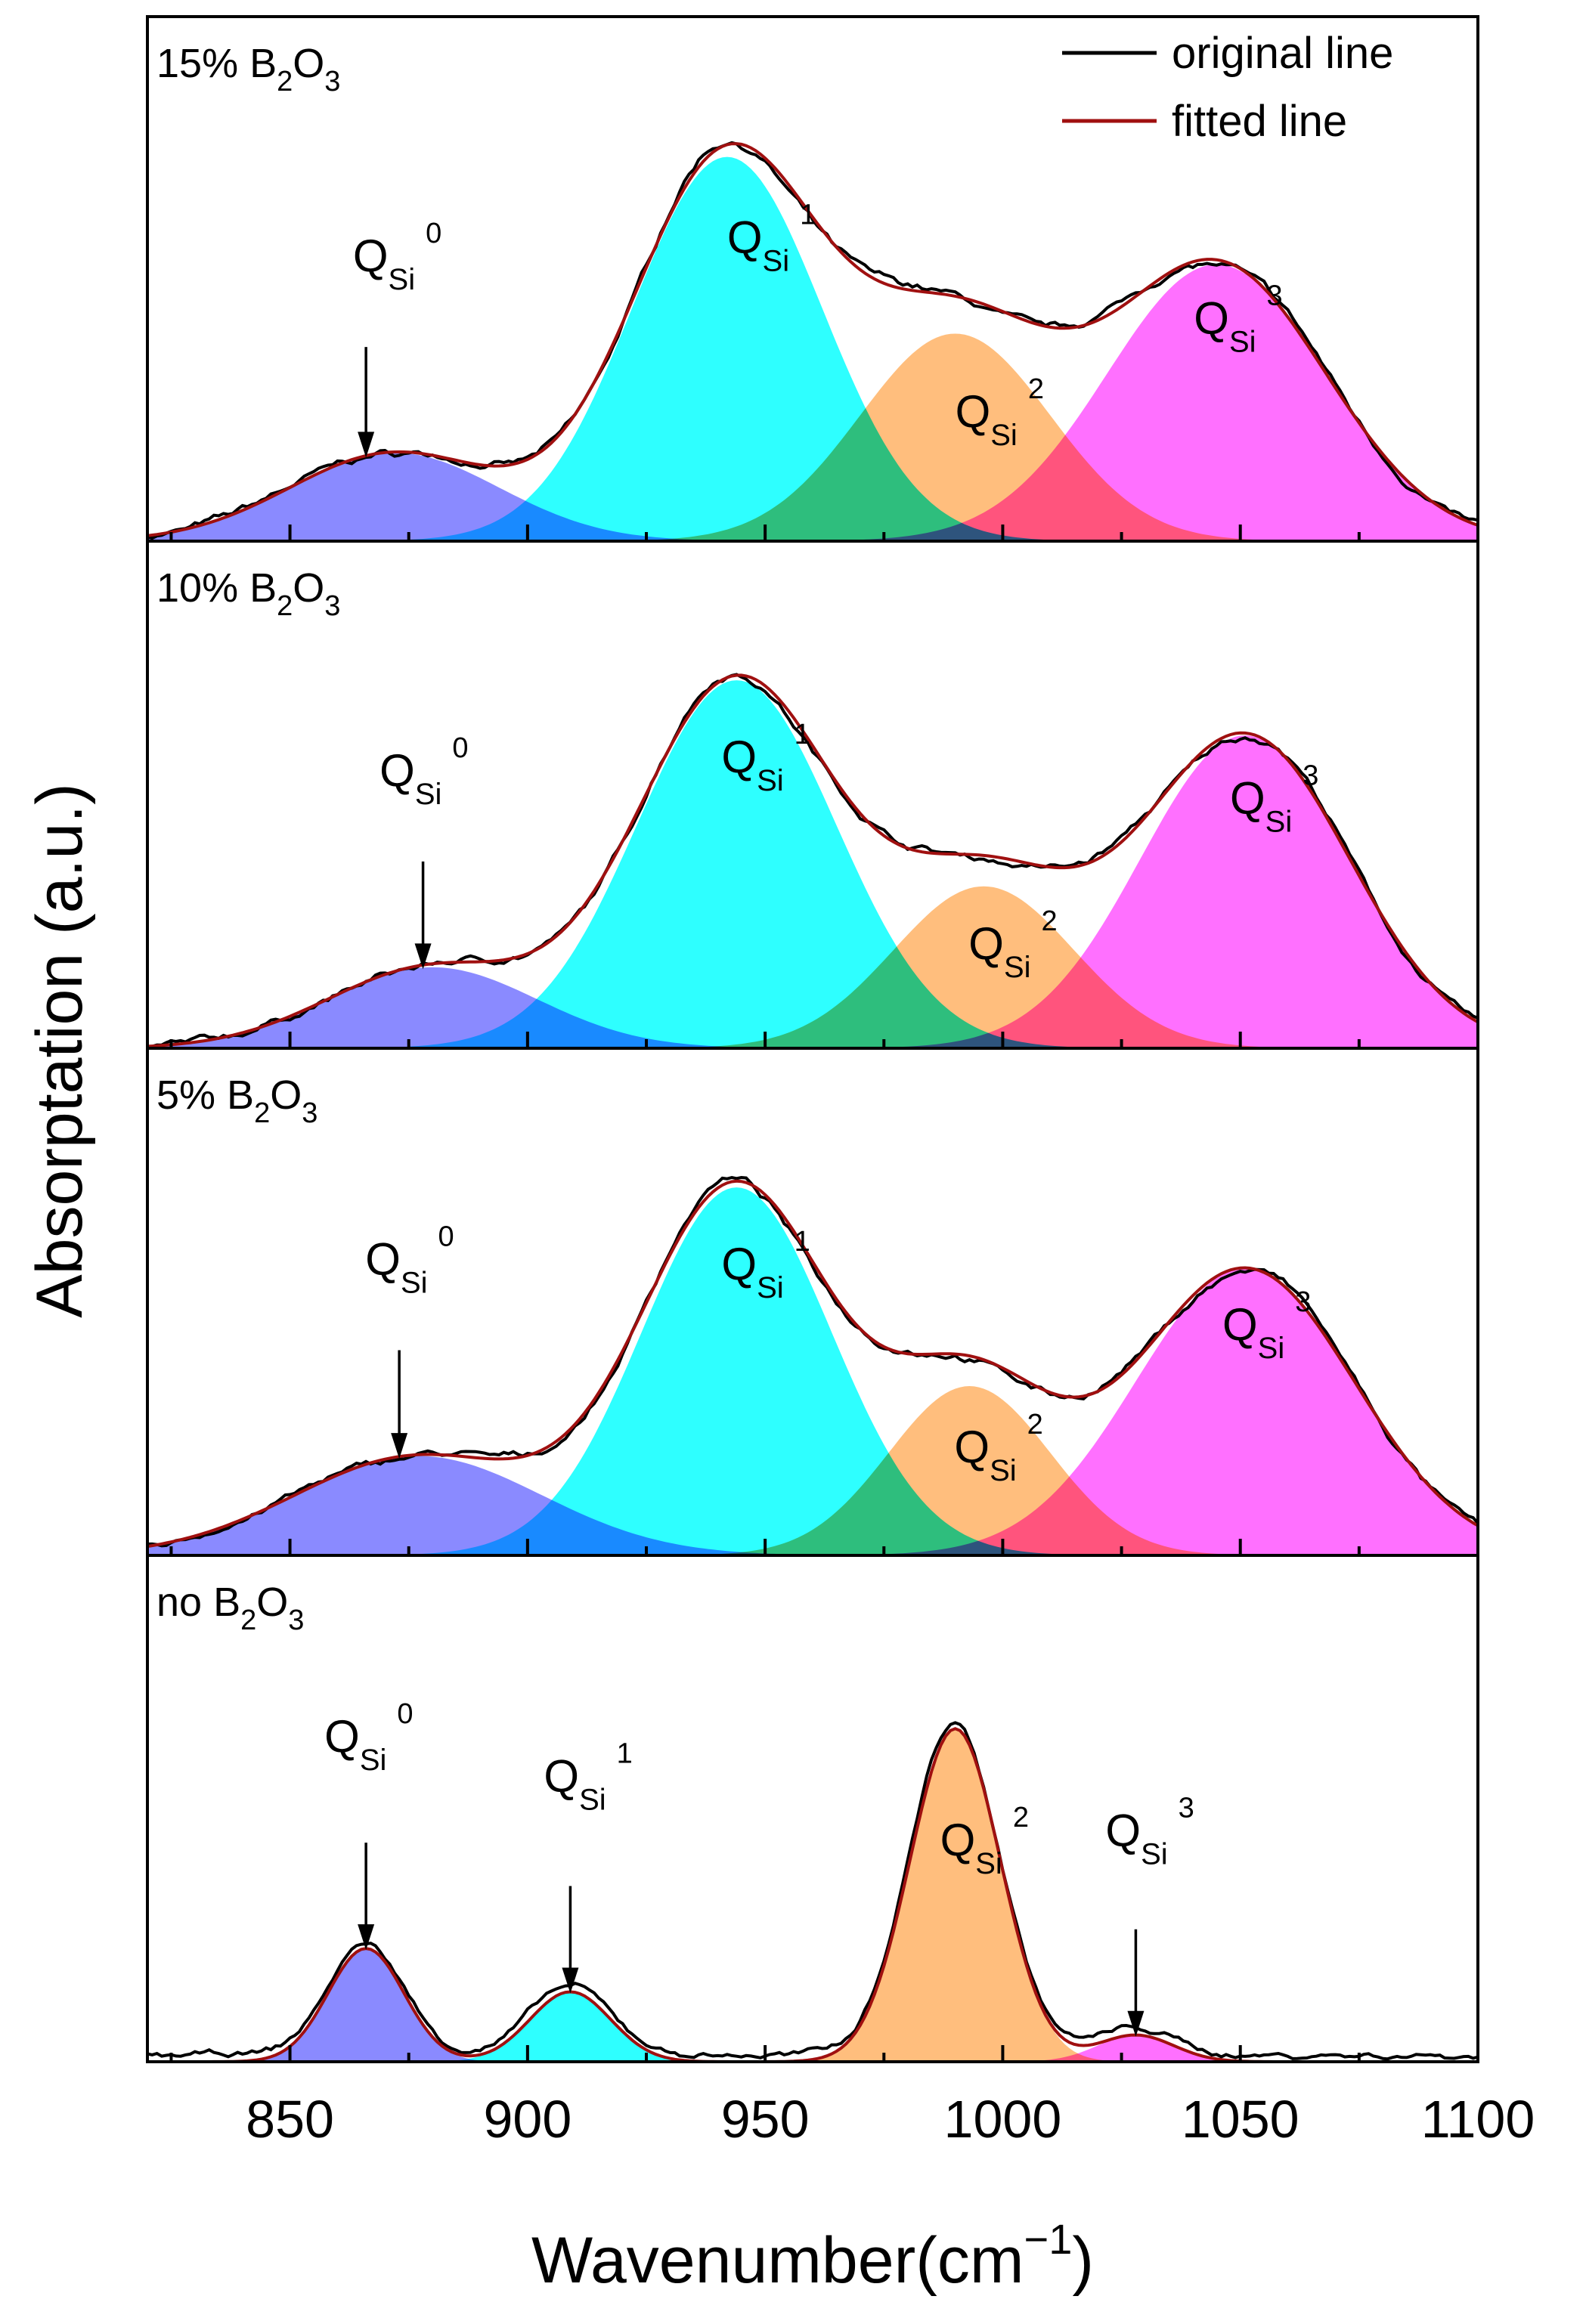  What do you see at coordinates (237, 1100) in the screenshot?
I see `panel-label: 5% B2O3` at bounding box center [237, 1100].